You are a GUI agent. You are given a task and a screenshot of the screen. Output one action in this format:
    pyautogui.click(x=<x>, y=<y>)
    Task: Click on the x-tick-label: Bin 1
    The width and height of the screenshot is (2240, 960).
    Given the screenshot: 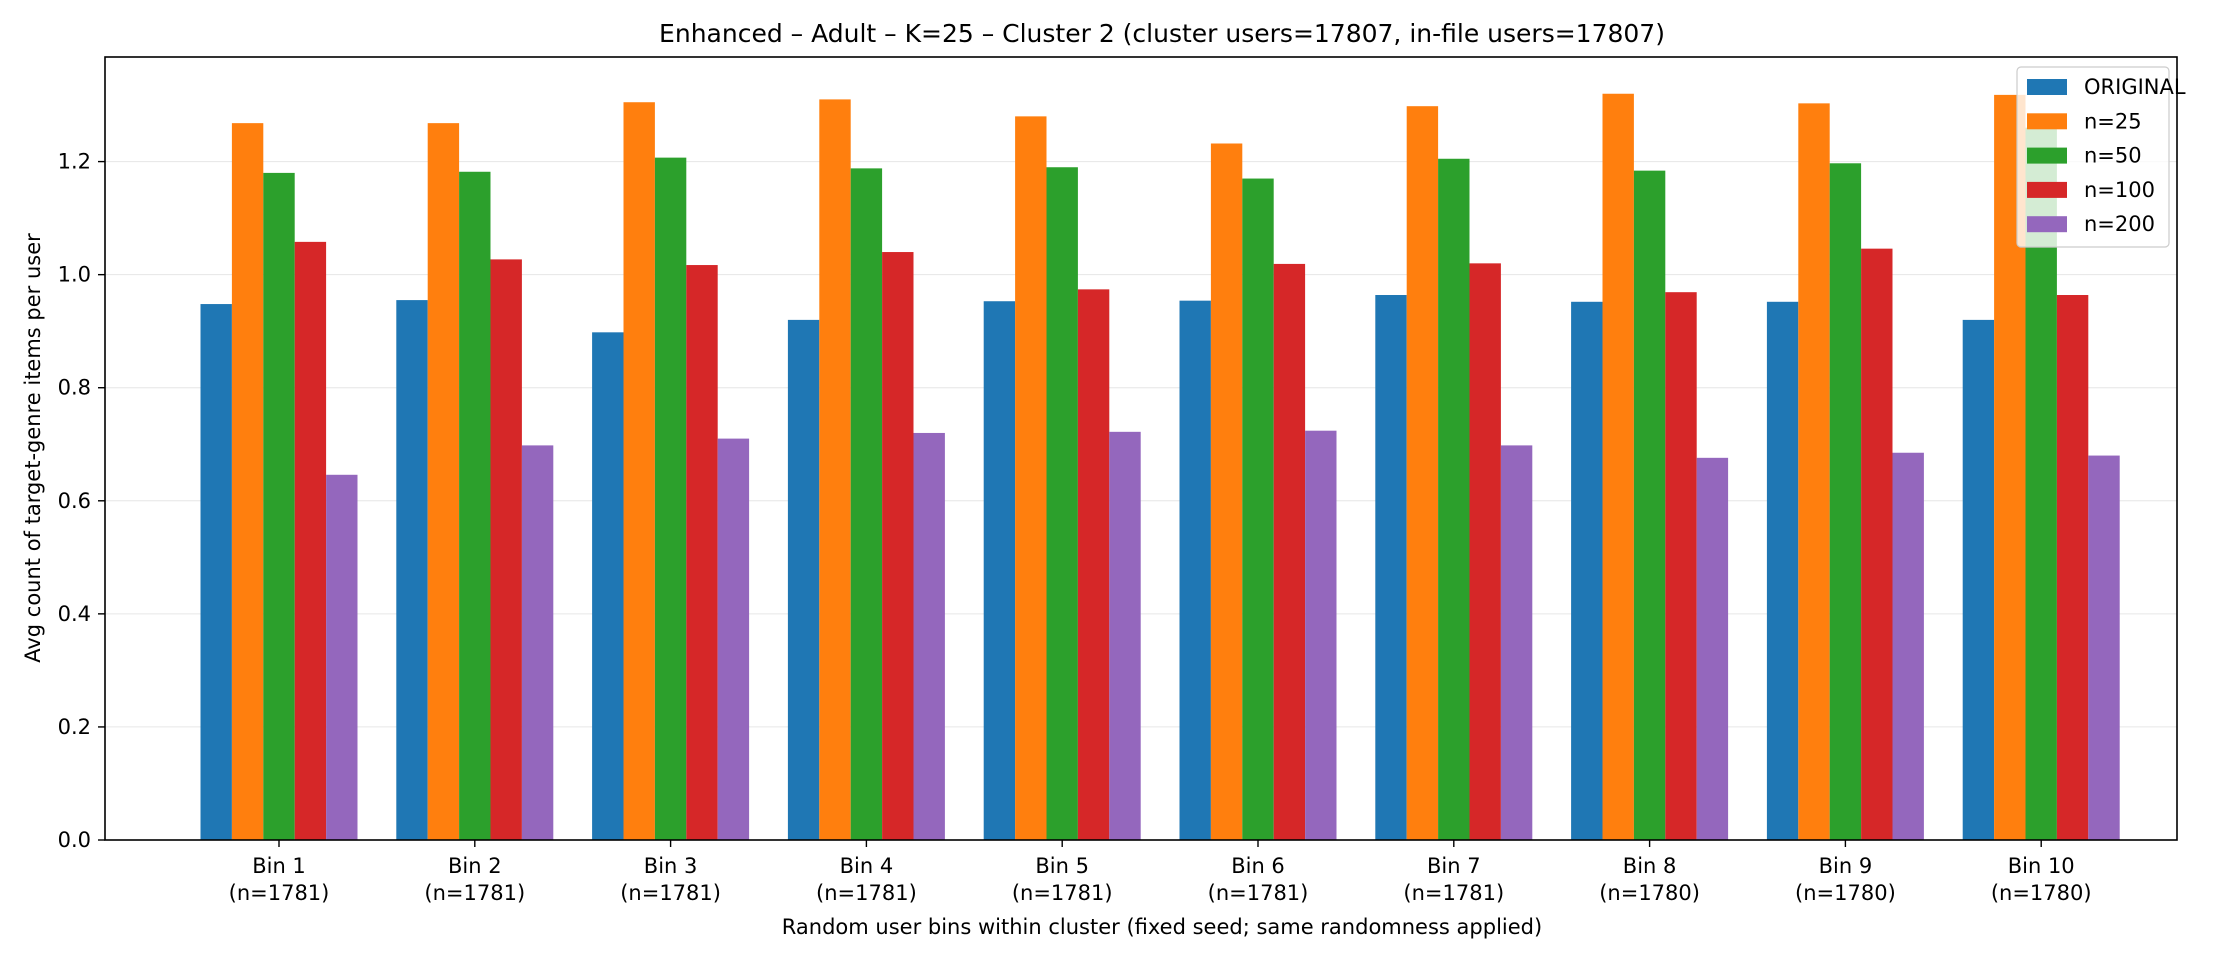 What is the action you would take?
    pyautogui.click(x=279, y=866)
    